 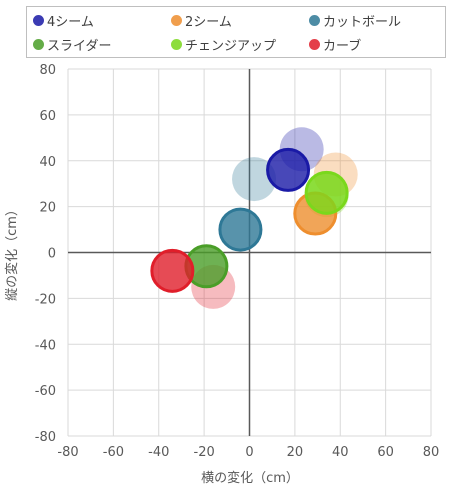 What do you see at coordinates (431, 452) in the screenshot?
I see `x-tick-label: 80` at bounding box center [431, 452].